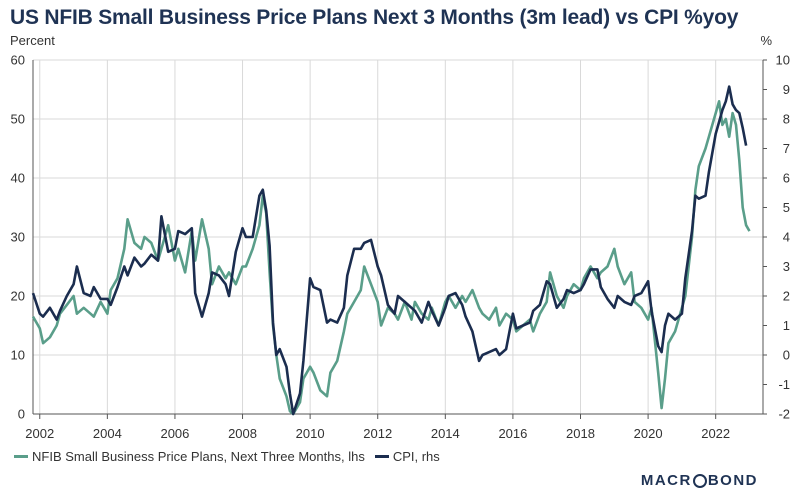  Describe the element at coordinates (18, 119) in the screenshot. I see `y-left-tick-label: 50` at that location.